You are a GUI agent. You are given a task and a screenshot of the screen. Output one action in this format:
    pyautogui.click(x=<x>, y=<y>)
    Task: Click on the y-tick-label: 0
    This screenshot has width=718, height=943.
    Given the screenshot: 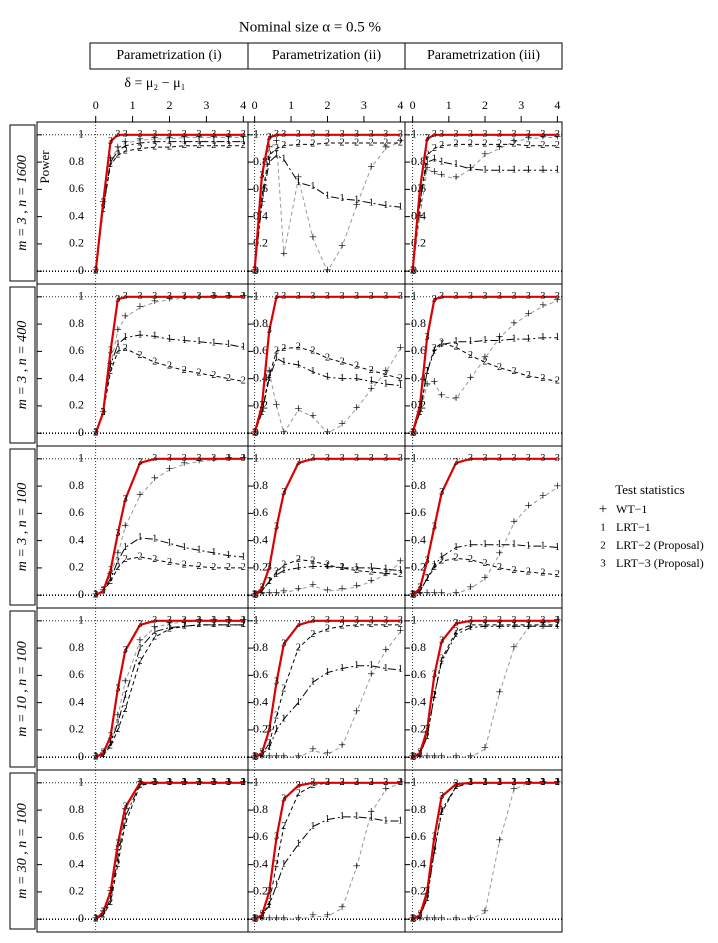 What is the action you would take?
    pyautogui.click(x=81, y=432)
    